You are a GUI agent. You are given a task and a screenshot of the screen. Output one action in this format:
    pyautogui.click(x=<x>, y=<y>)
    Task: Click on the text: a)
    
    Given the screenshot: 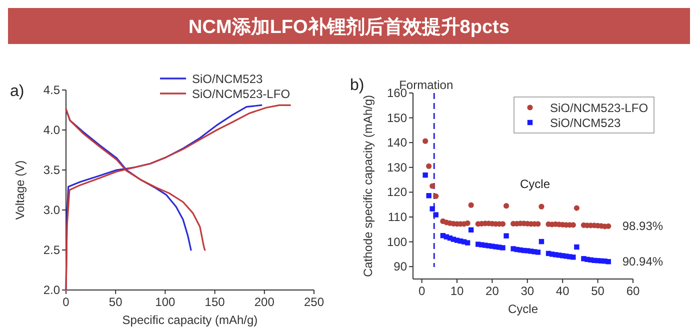 What is the action you would take?
    pyautogui.click(x=17, y=91)
    